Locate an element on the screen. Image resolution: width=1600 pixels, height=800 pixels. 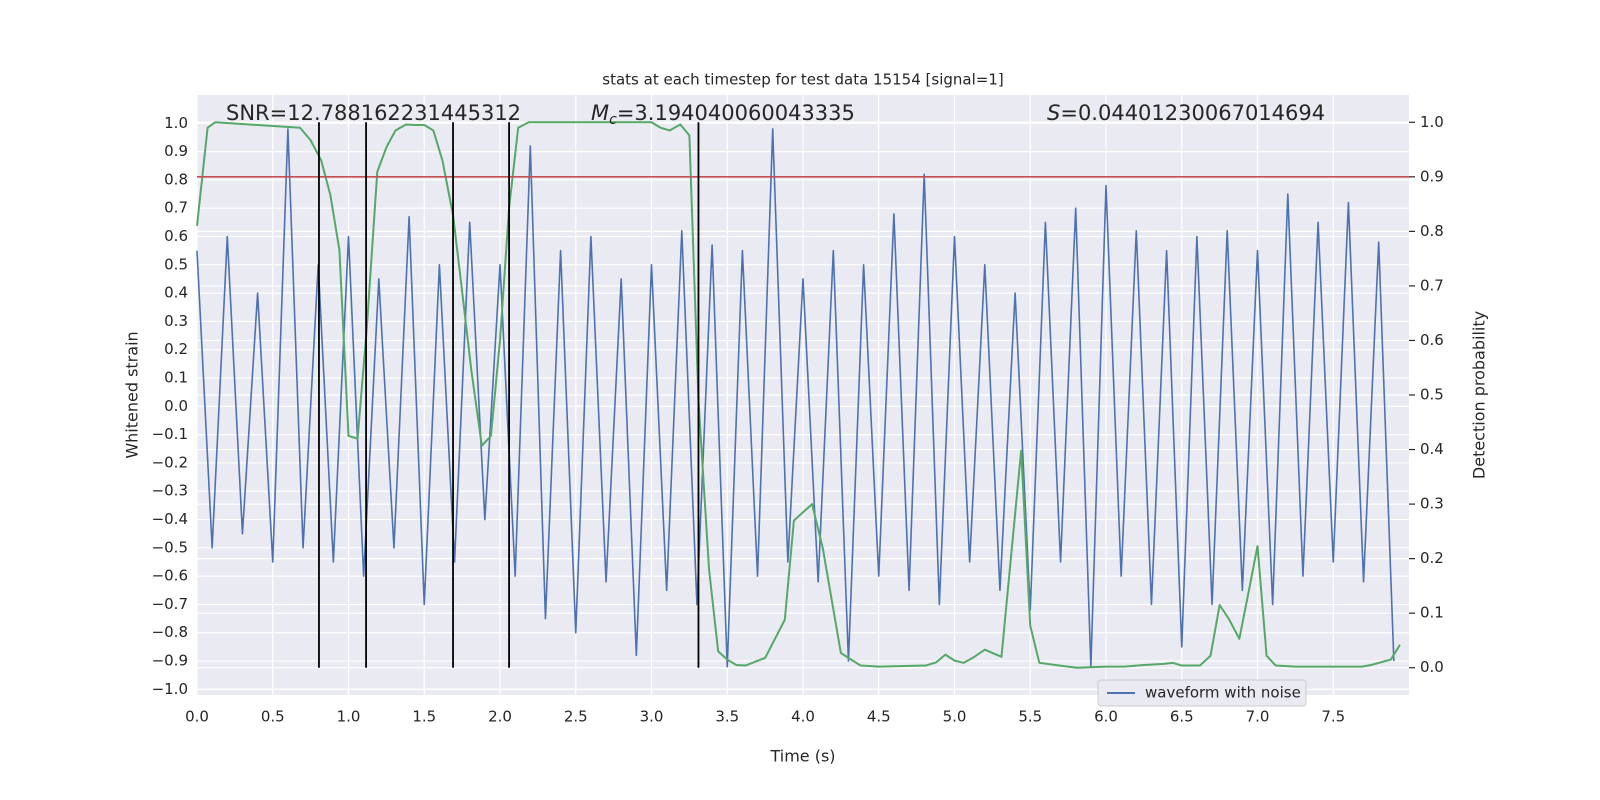
legend-label: waveform with noise is located at coordinates (1223, 693).